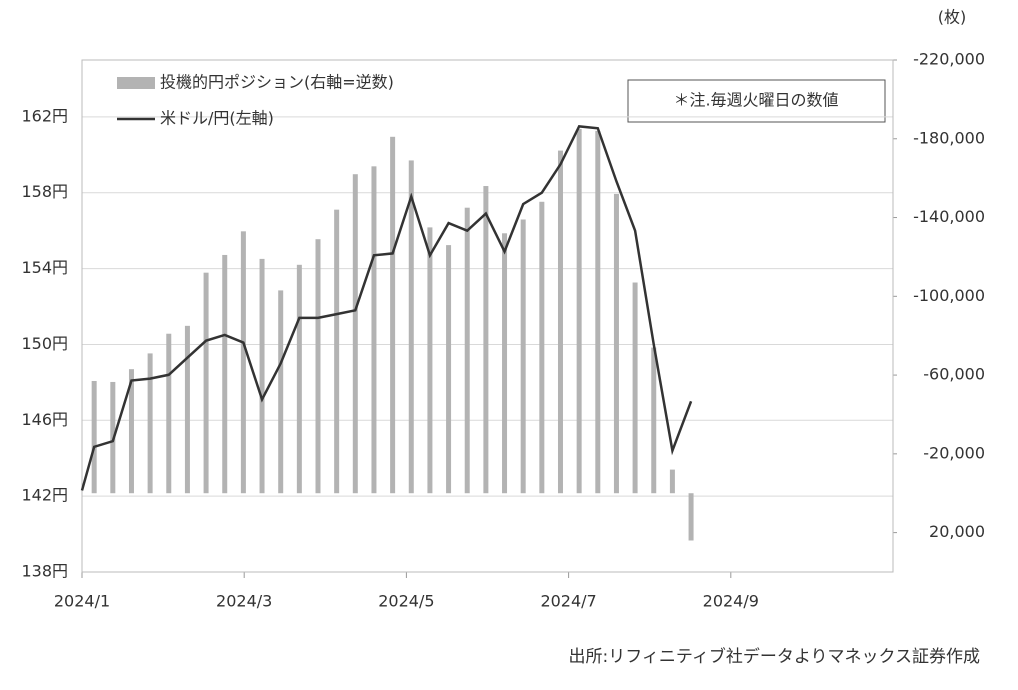 The width and height of the screenshot is (1018, 690). Describe the element at coordinates (568, 601) in the screenshot. I see `x-tick-label: 2024/7` at that location.